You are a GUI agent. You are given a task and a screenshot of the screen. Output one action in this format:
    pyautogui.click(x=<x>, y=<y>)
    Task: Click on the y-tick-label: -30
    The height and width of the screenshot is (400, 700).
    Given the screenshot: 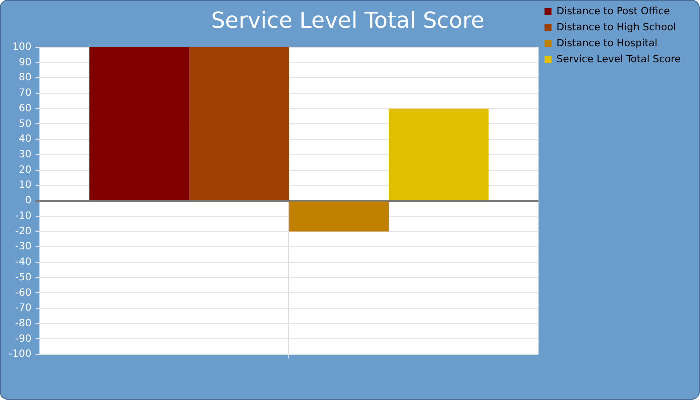 What is the action you would take?
    pyautogui.click(x=23, y=247)
    